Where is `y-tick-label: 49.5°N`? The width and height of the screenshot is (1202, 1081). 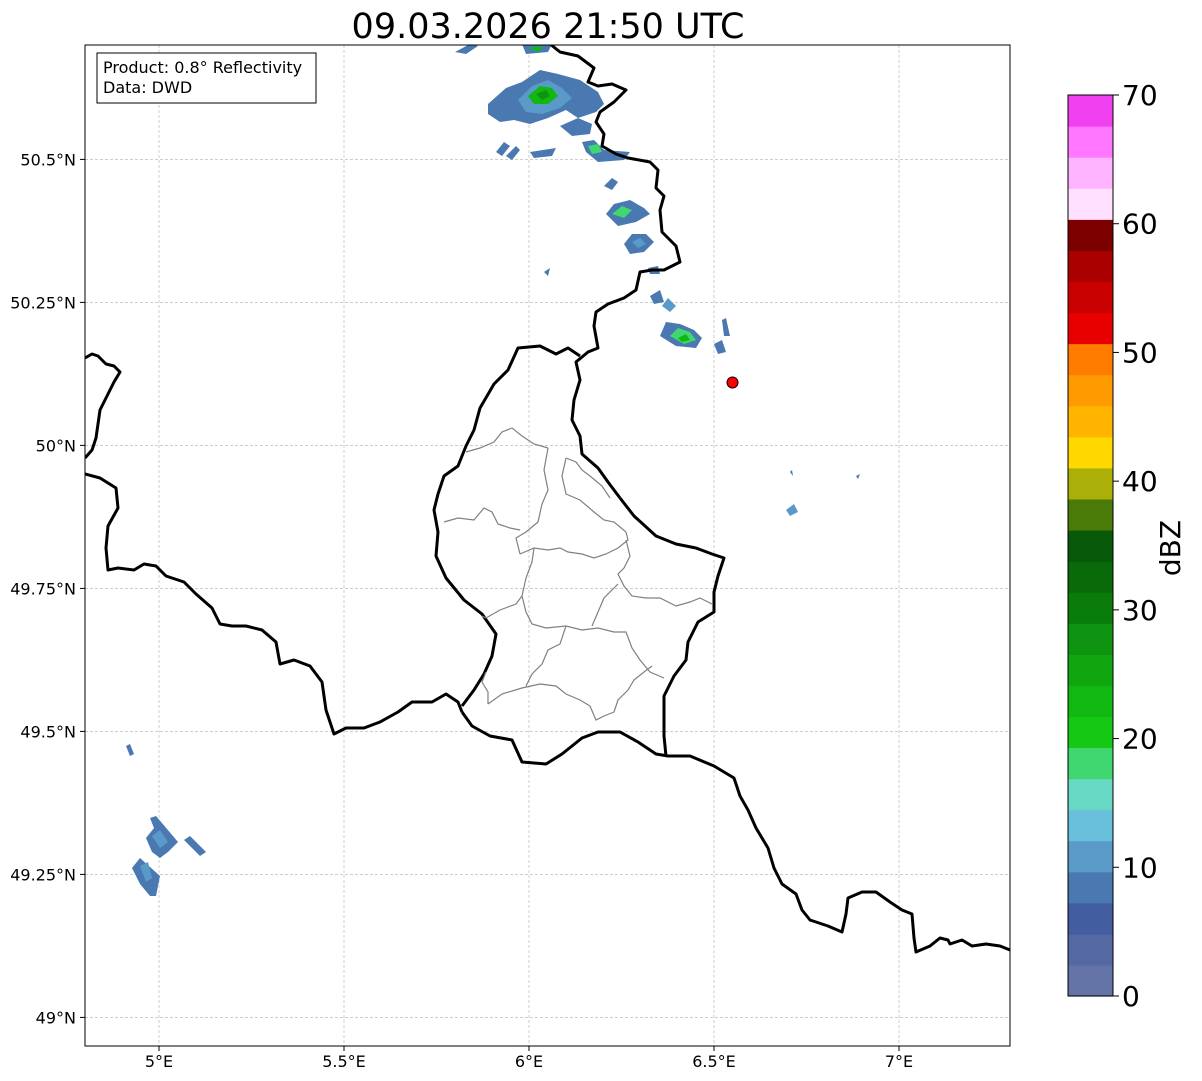
y-tick-label: 49.5°N is located at coordinates (48, 731).